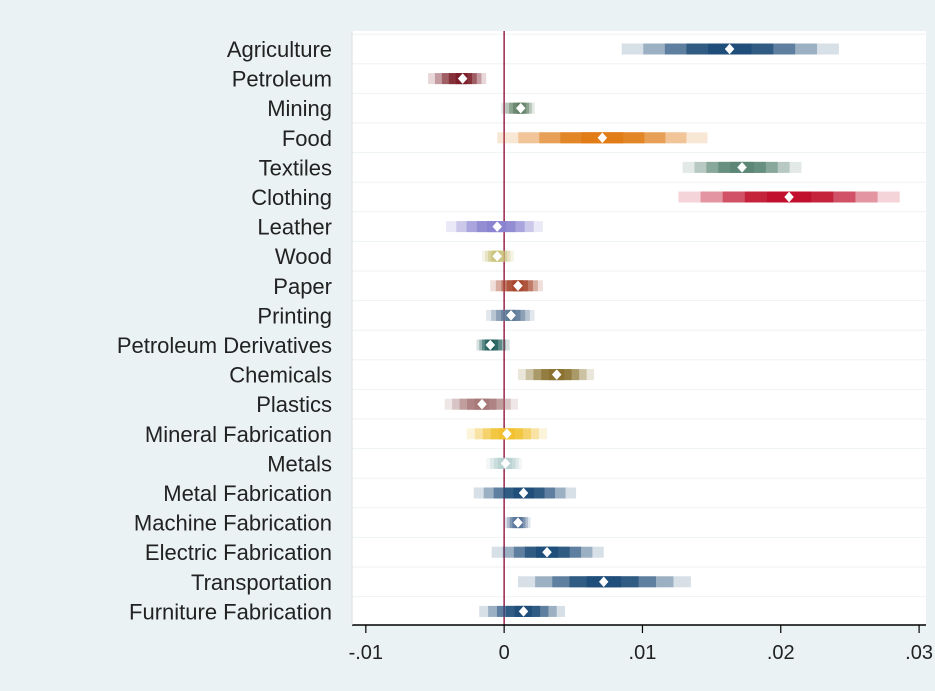  What do you see at coordinates (302, 286) in the screenshot?
I see `category-label: Paper` at bounding box center [302, 286].